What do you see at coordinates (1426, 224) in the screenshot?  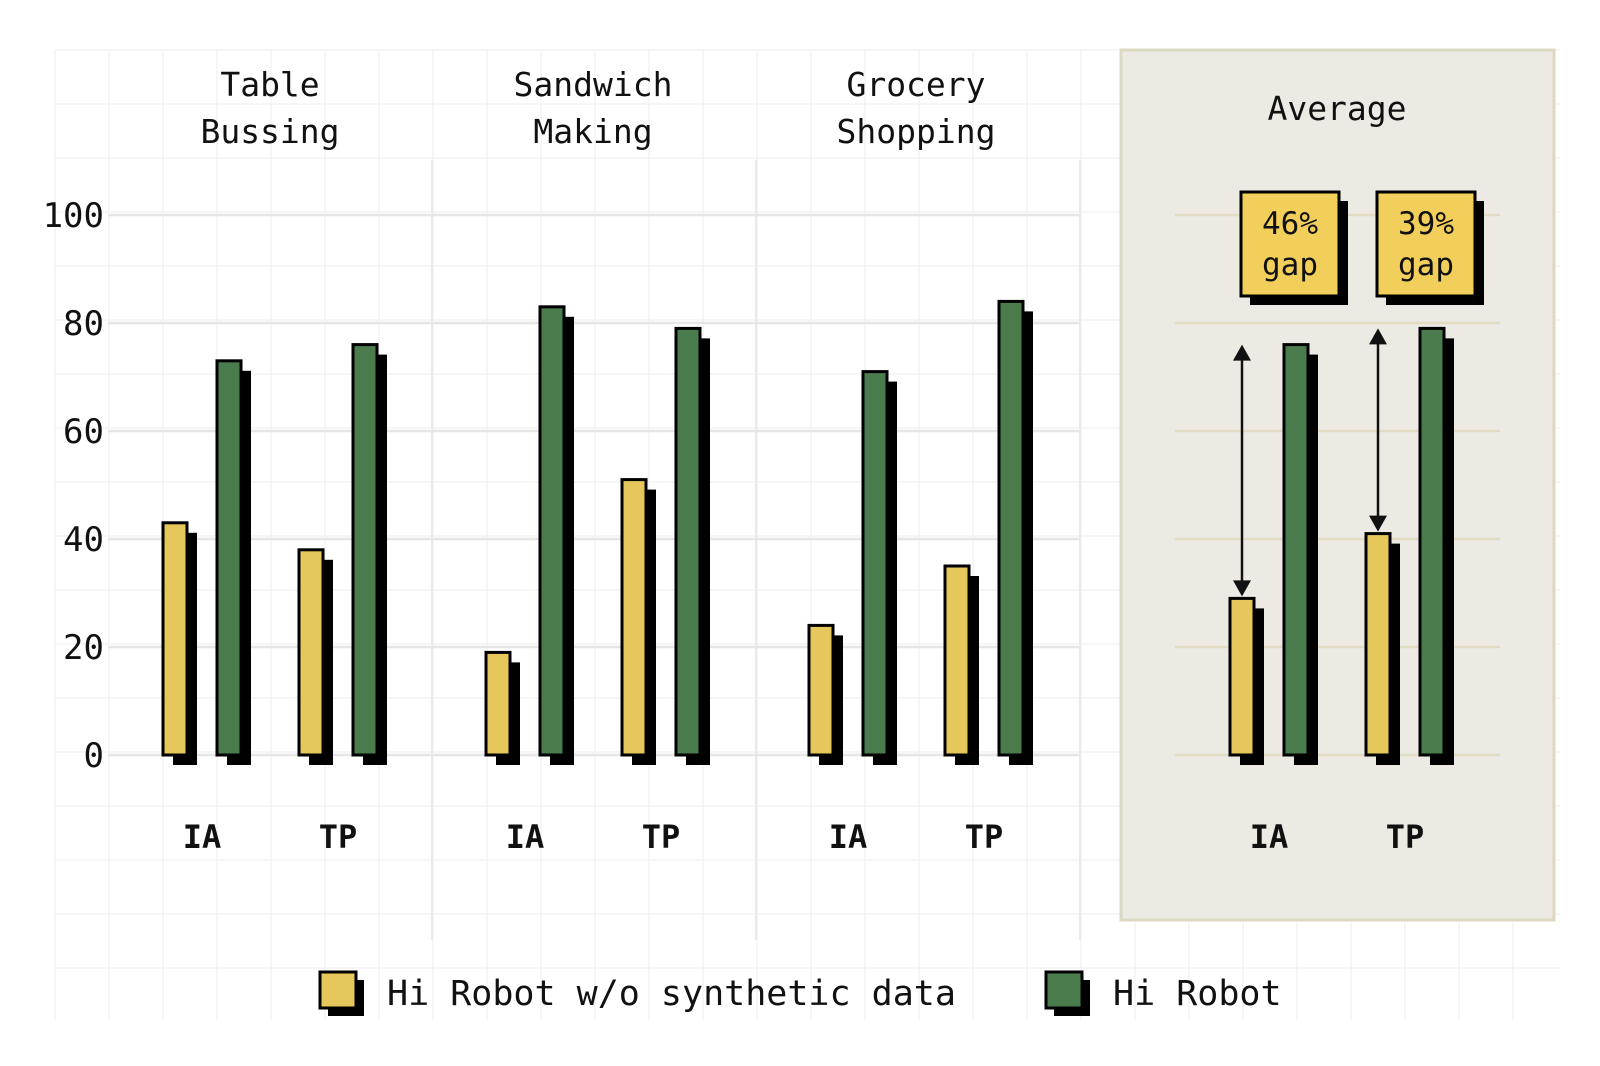 I see `gap-label-text: 39%` at bounding box center [1426, 224].